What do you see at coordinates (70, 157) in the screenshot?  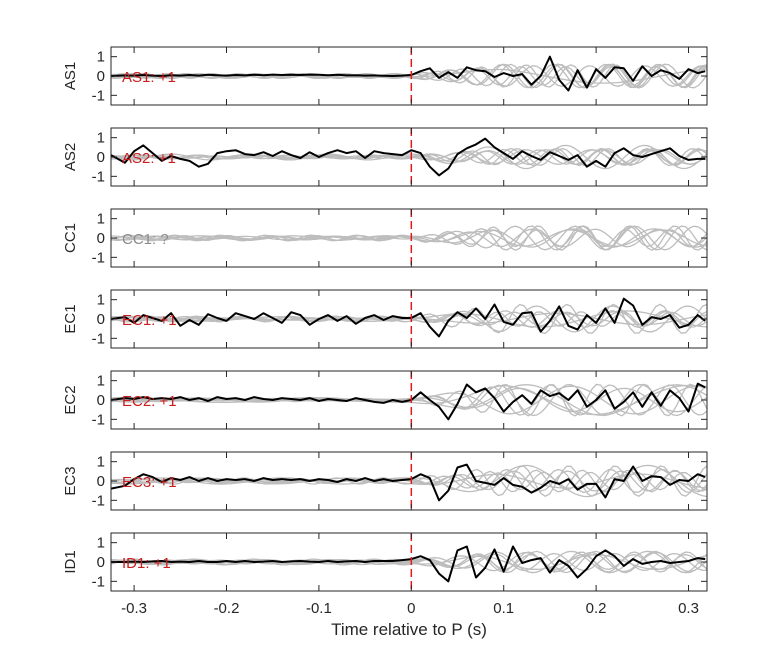 I see `station-label-as2: AS2` at bounding box center [70, 157].